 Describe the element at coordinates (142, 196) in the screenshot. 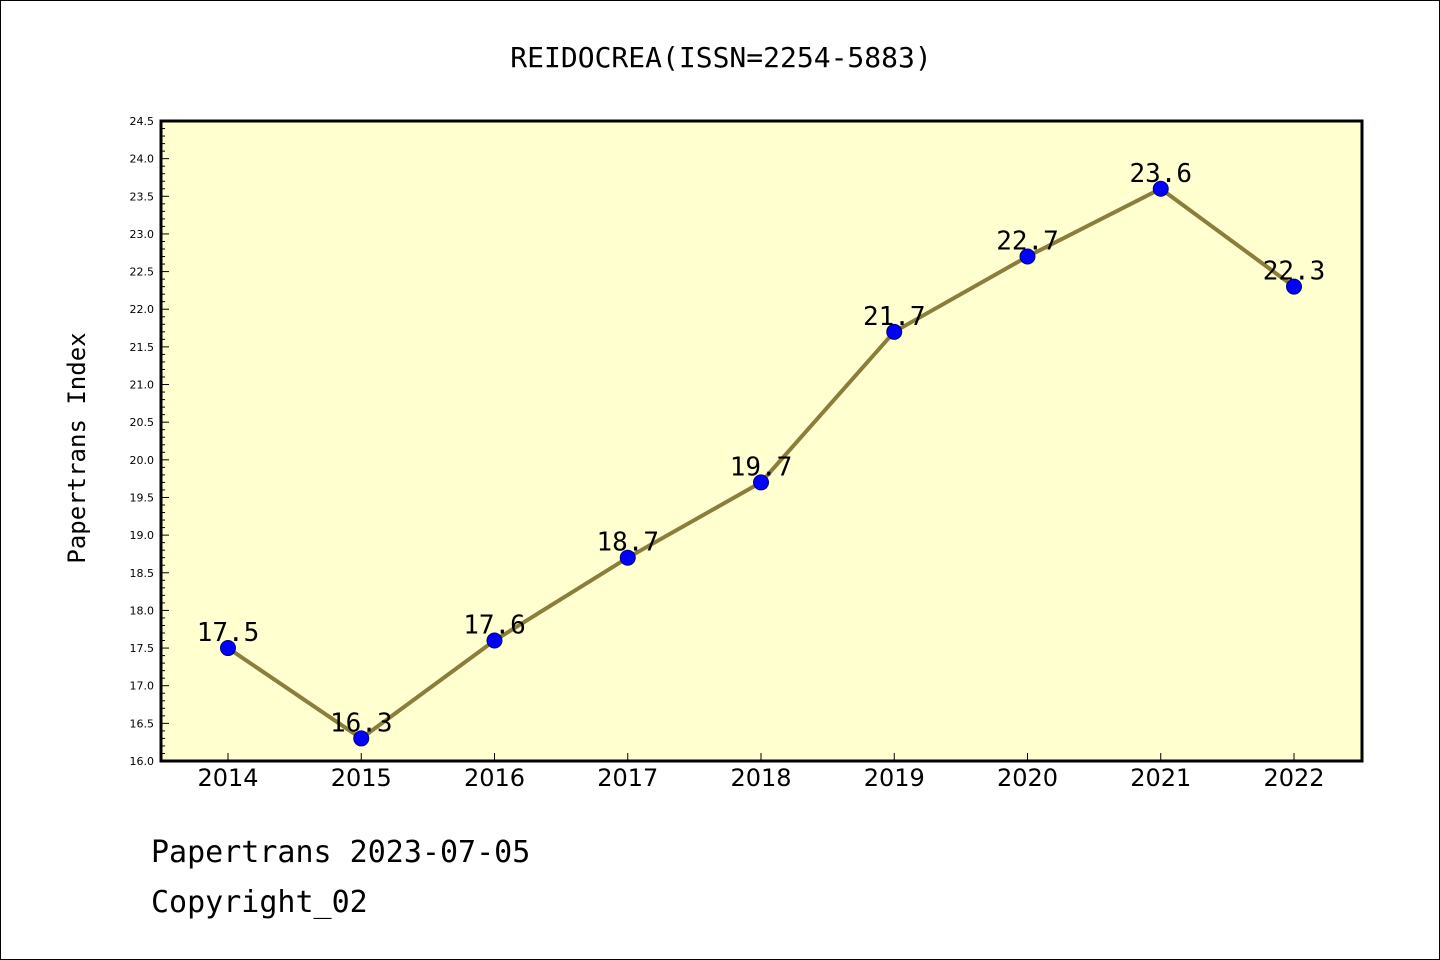

I see `y-tick-label: 23.5` at that location.